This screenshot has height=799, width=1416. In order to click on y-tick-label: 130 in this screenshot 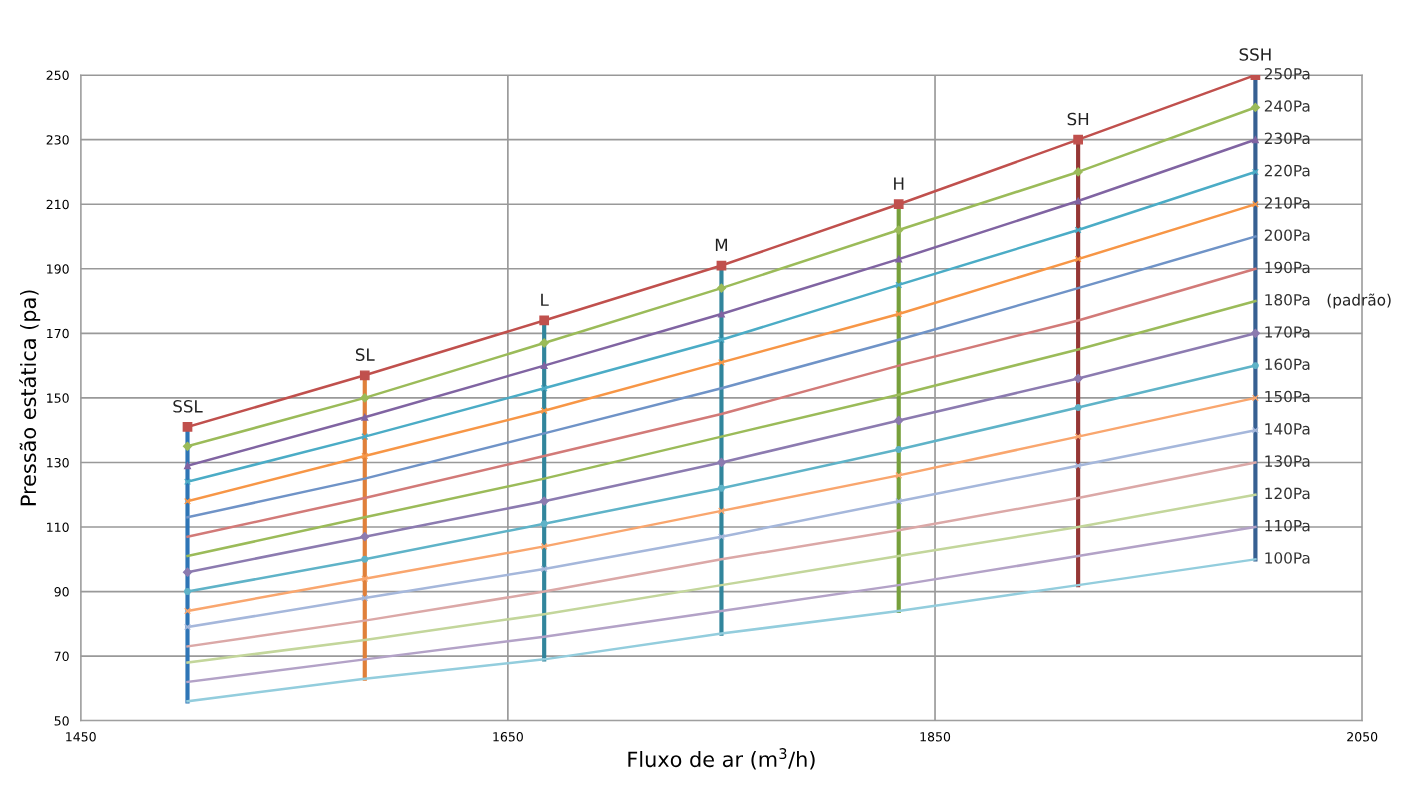, I will do `click(58, 462)`.